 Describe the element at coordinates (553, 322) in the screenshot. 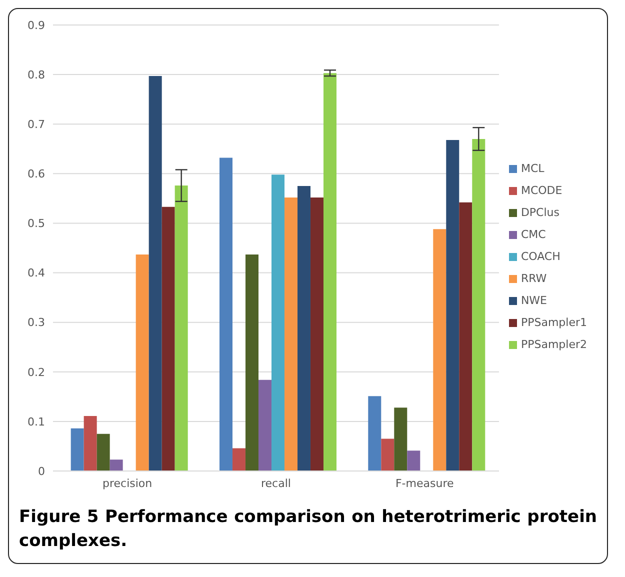

I see `legend-label: PPSampler1` at that location.